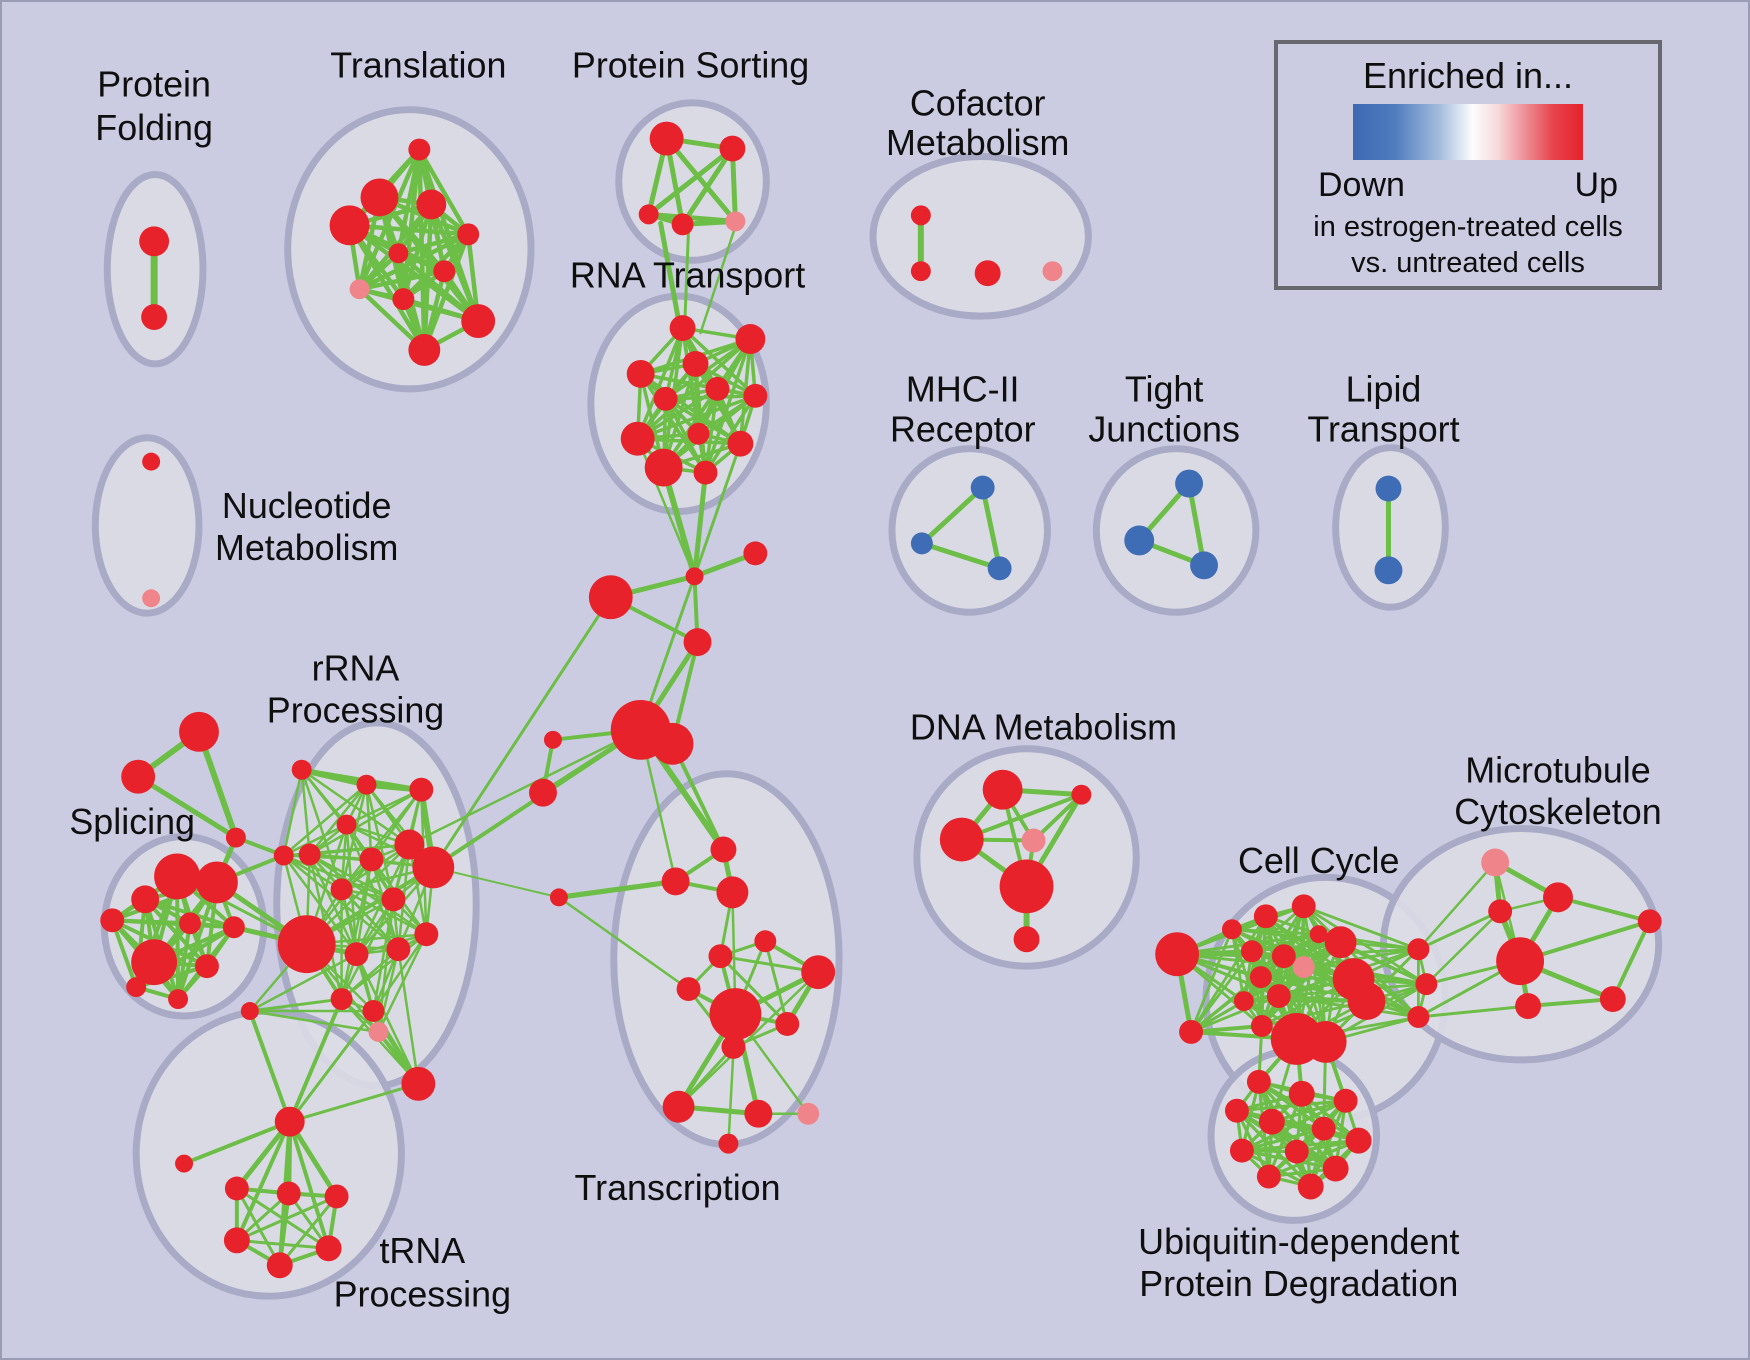  I want to click on cluster-label-lipid-transport: Lipid, so click(1384, 389).